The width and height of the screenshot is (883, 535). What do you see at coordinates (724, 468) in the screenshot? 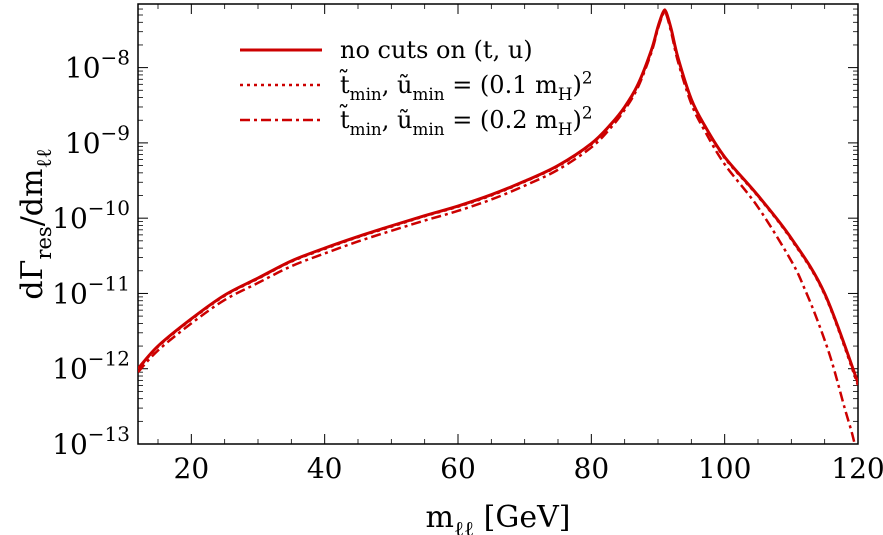
I see `x-tick-label: 100` at bounding box center [724, 468].